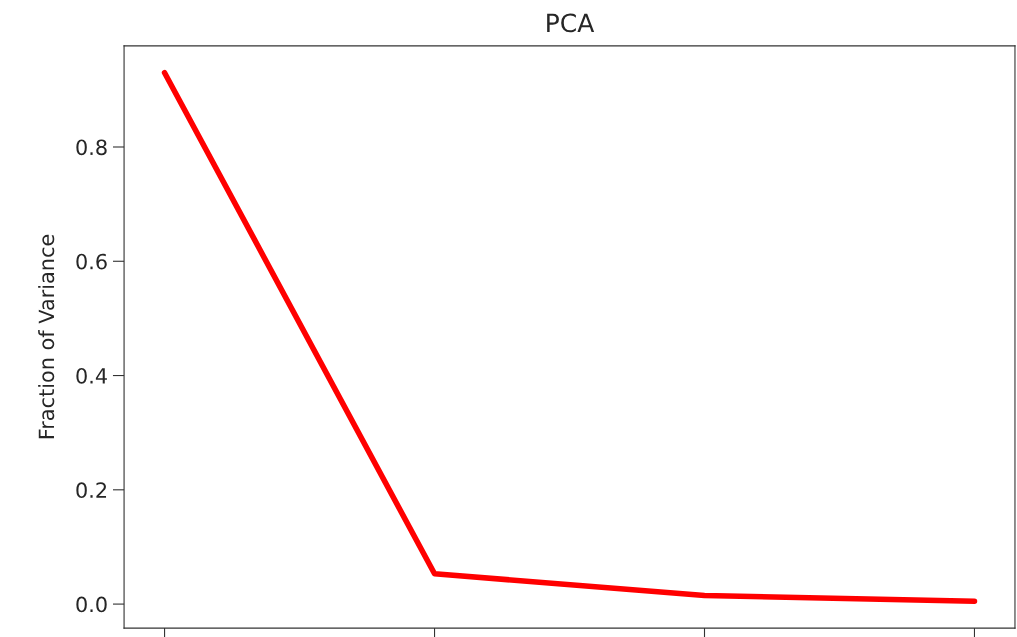  What do you see at coordinates (91, 261) in the screenshot?
I see `y-tick-label: 0.6` at bounding box center [91, 261].